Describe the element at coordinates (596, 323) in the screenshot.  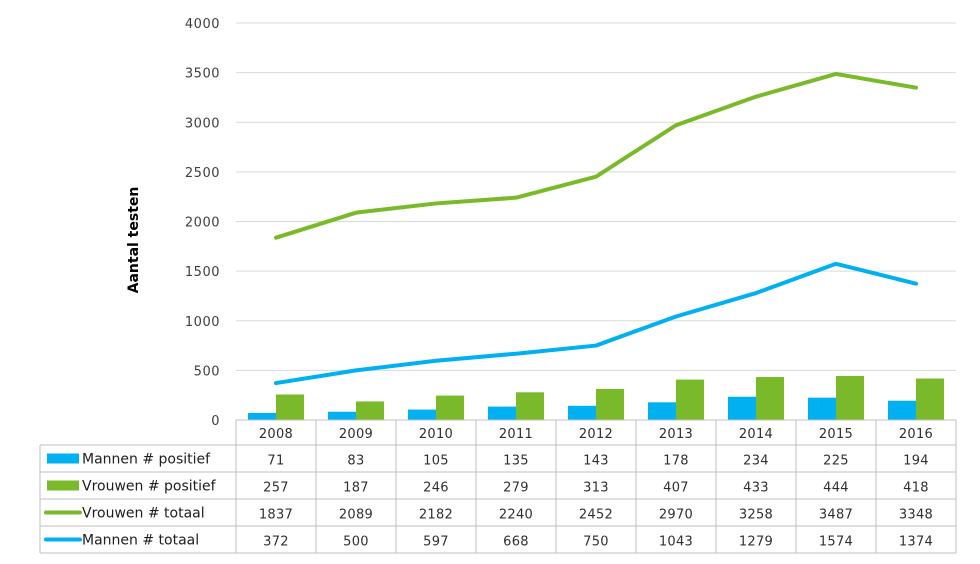
I see `series-line` at that location.